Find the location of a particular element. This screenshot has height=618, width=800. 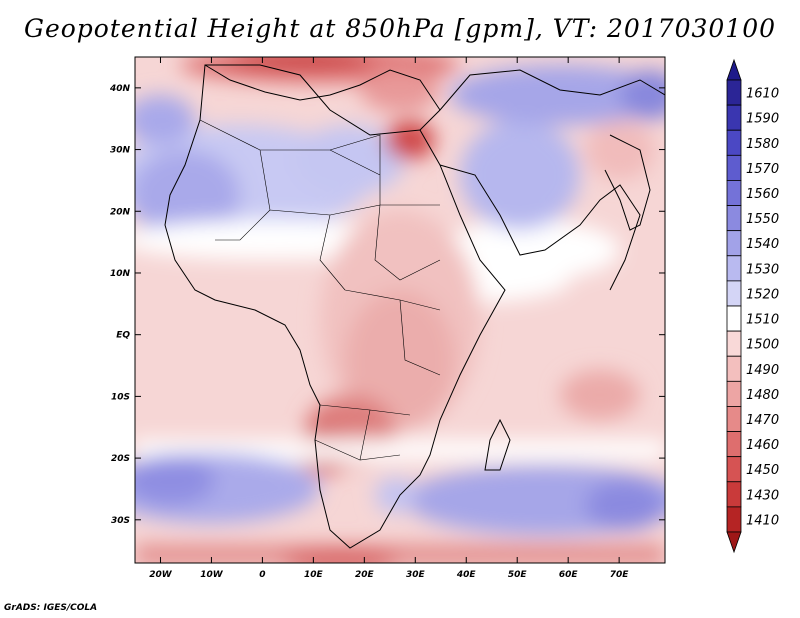

lat-tick-label: 40N is located at coordinates (120, 89).